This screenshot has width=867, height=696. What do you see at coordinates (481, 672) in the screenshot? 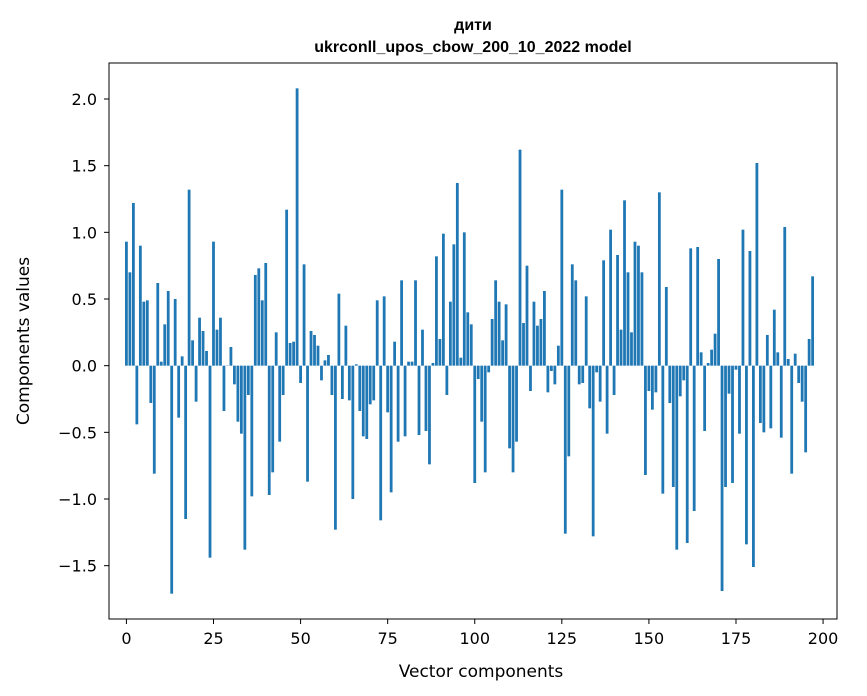
I see `x-axis-label: Vector components` at bounding box center [481, 672].